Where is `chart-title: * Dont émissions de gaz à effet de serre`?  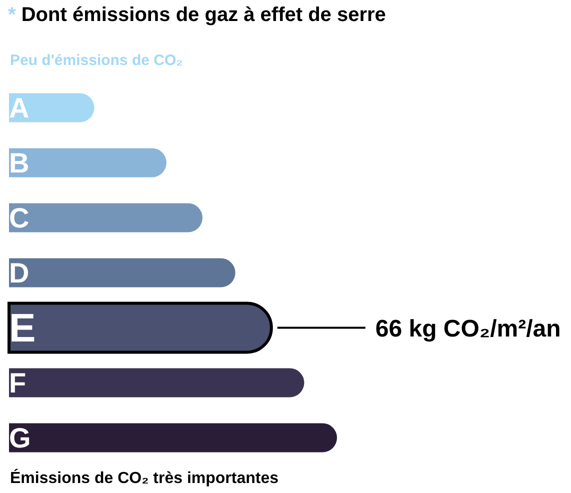 chart-title: * Dont émissions de gaz à effet de serre is located at coordinates (197, 15).